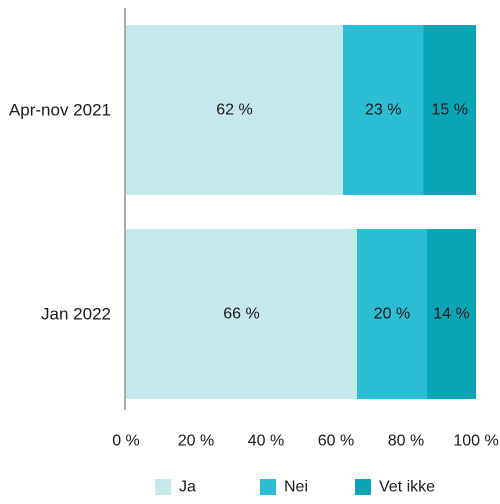 The width and height of the screenshot is (500, 504). I want to click on category-labels-group: Apr-nov 2021 Jan 2022, so click(60, 212).